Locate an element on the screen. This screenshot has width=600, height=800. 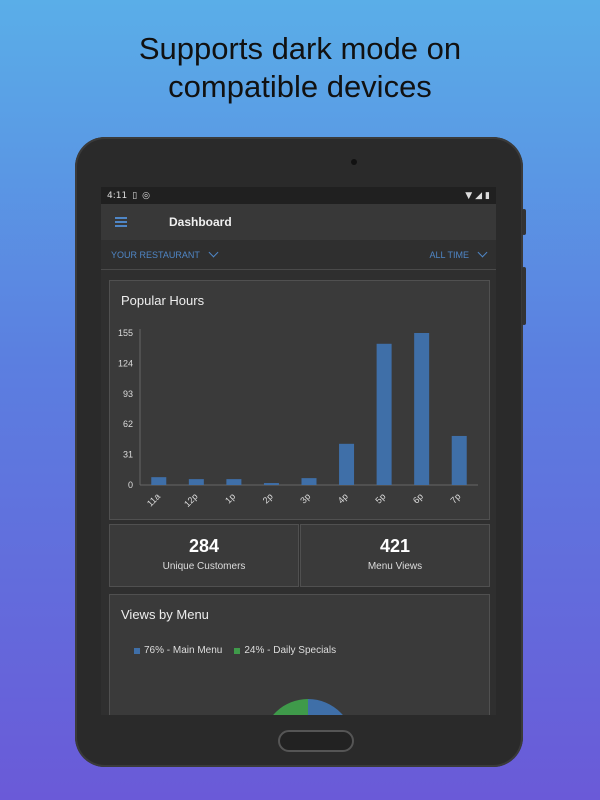
hamburger-menu-icon is located at coordinates (121, 222).